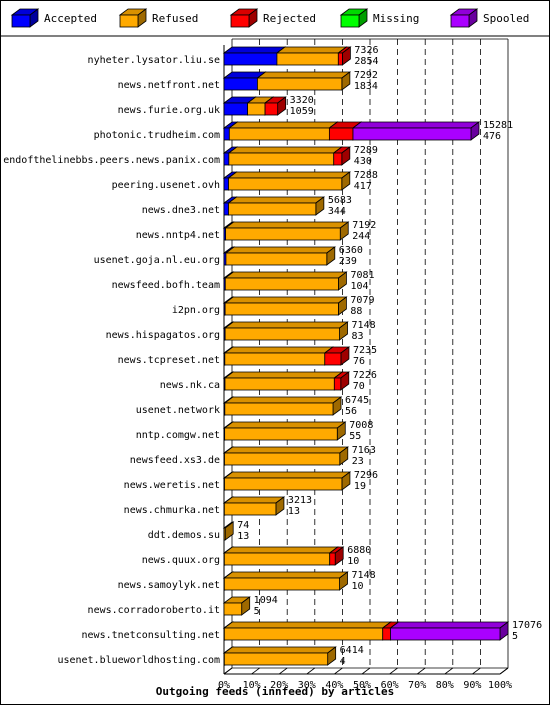  What do you see at coordinates (365, 375) in the screenshot?
I see `offered-value: 7226` at bounding box center [365, 375].